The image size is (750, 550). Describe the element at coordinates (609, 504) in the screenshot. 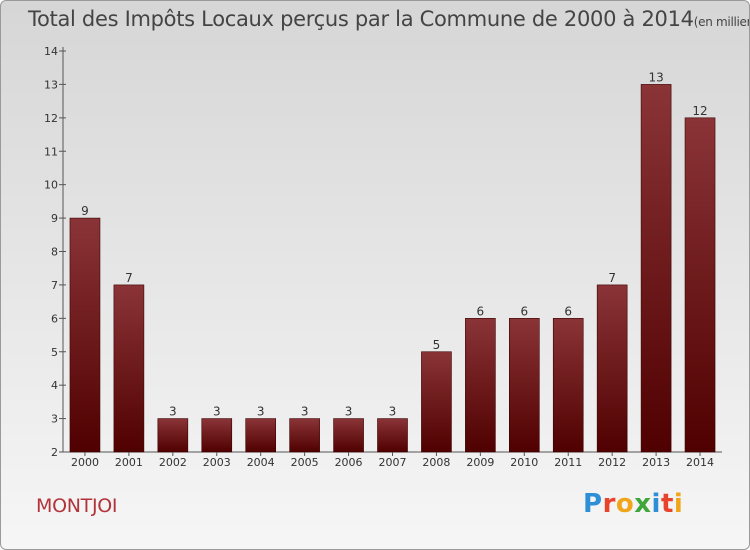

I see `logo-letter: r` at that location.